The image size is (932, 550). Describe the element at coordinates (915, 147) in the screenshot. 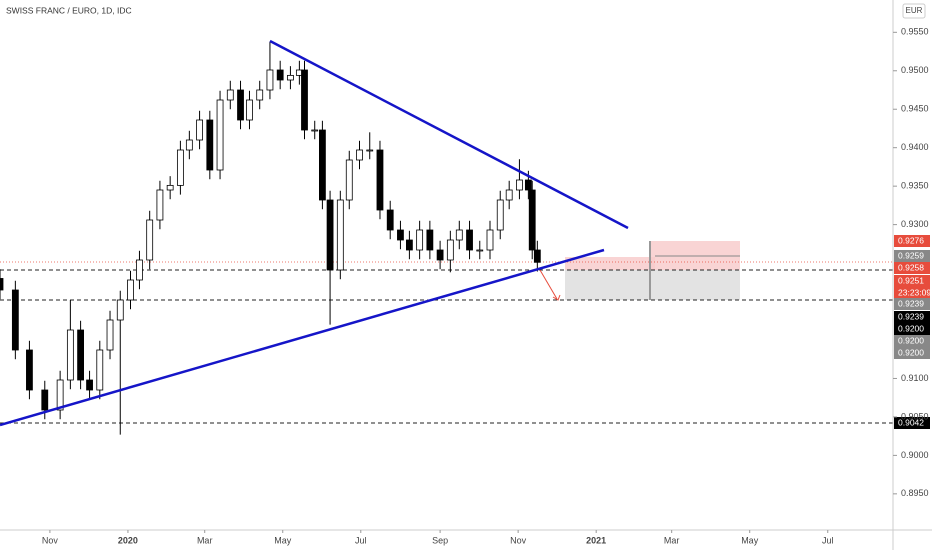

I see `y-tick-label: 0.9400` at that location.